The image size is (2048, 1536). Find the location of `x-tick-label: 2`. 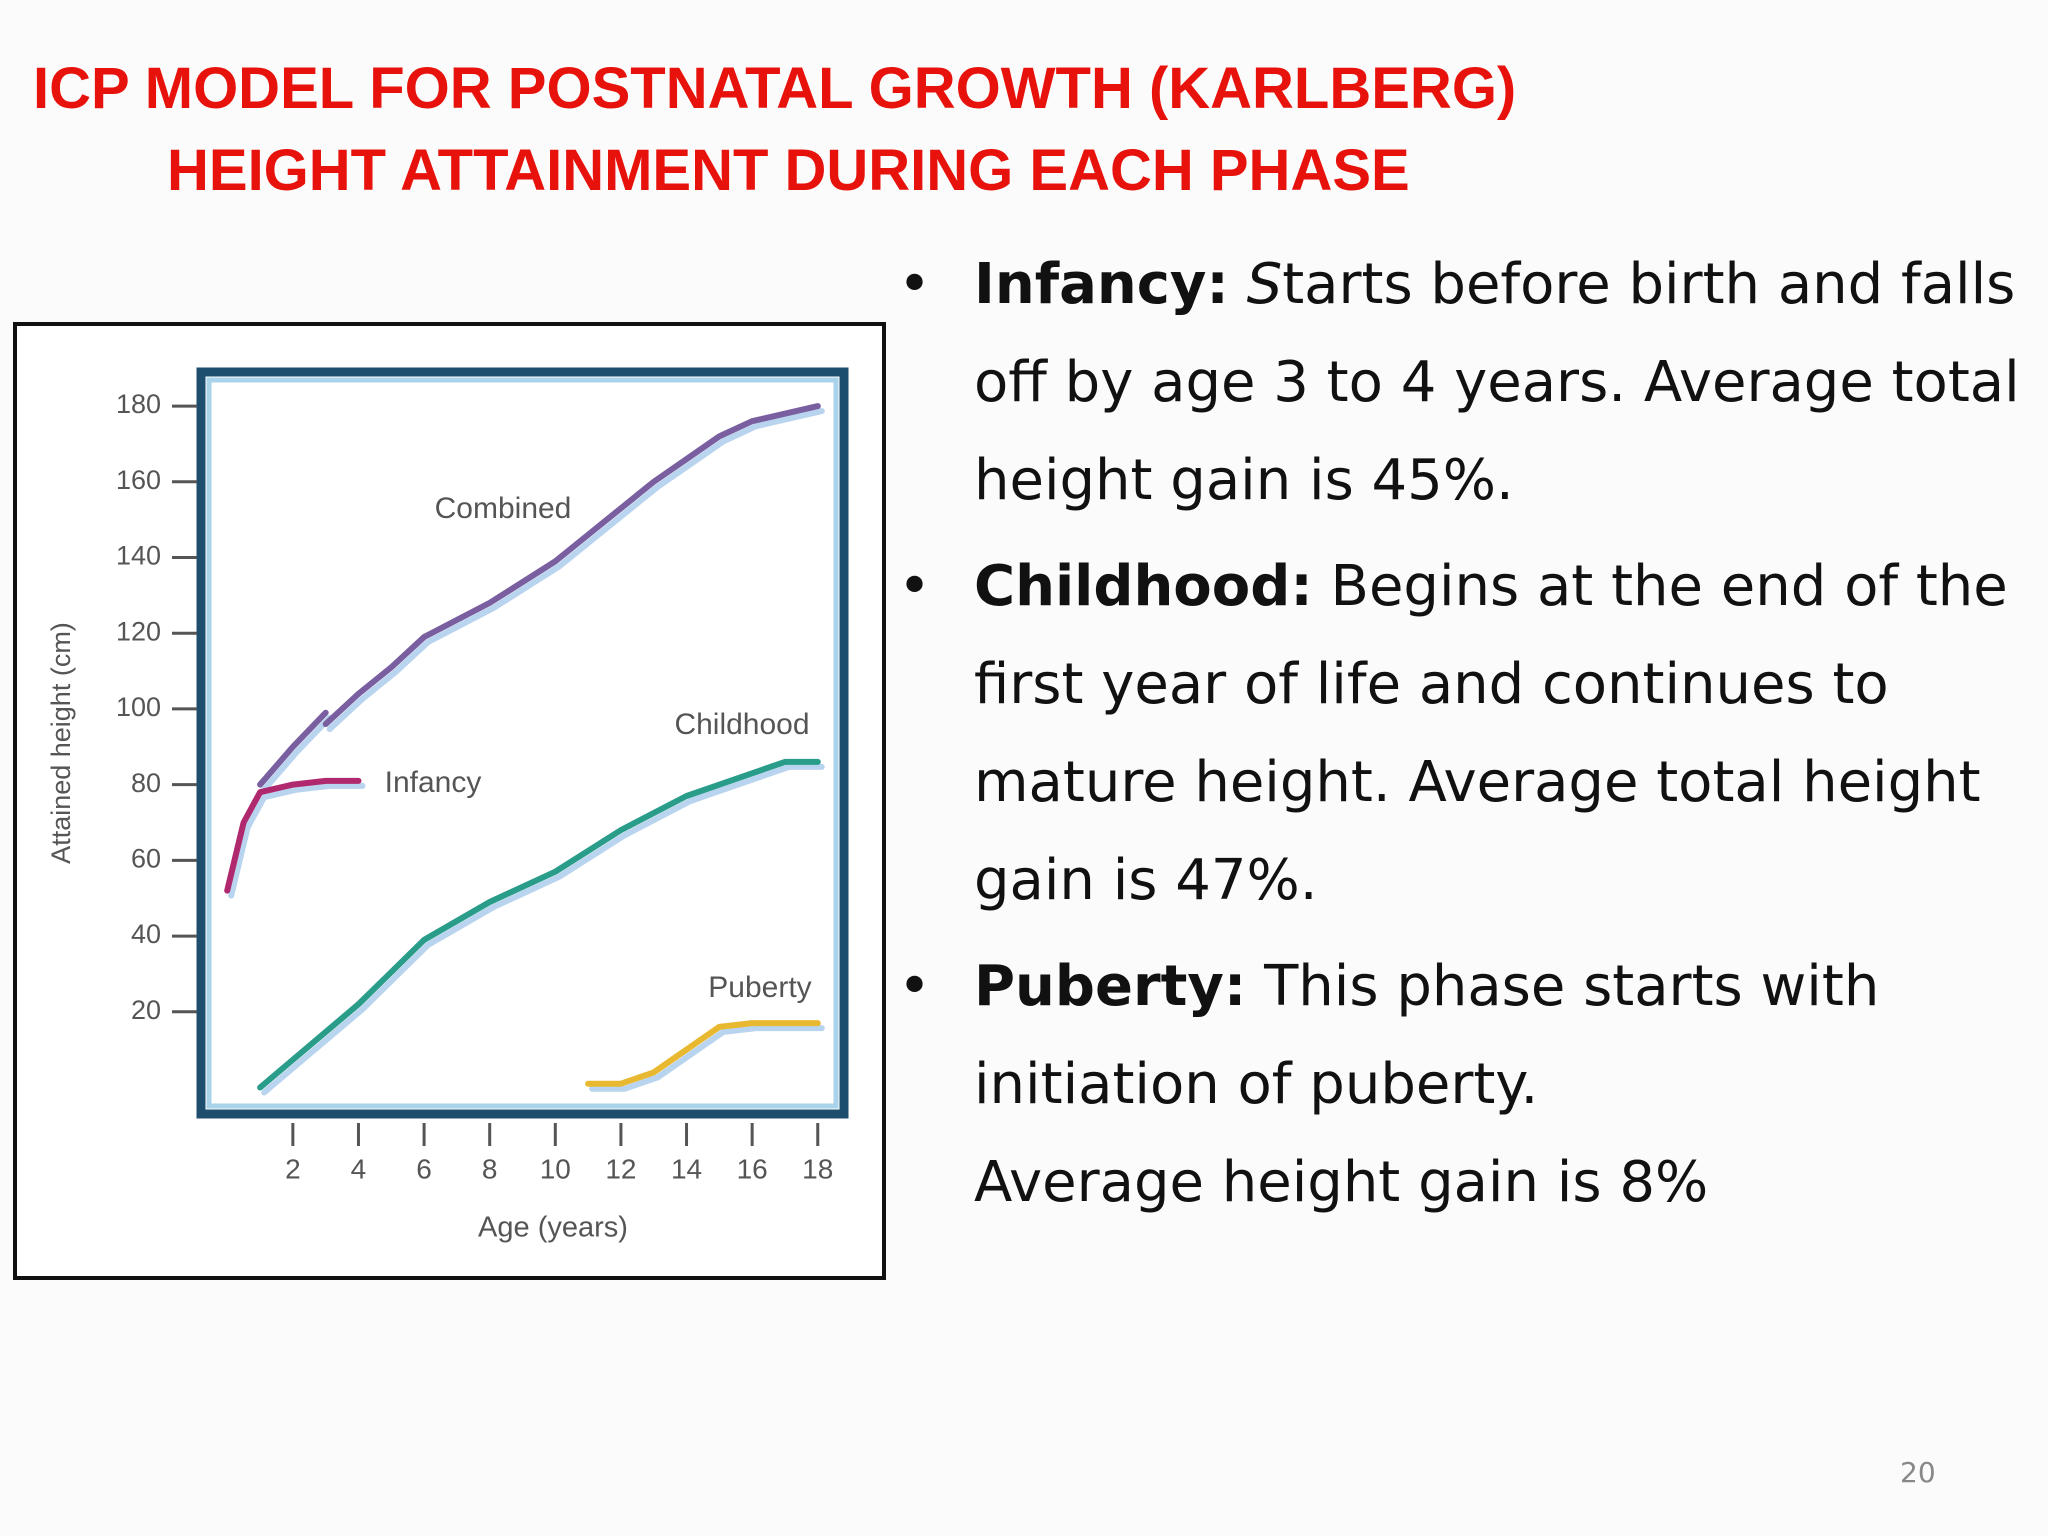

x-tick-label: 2 is located at coordinates (293, 1168).